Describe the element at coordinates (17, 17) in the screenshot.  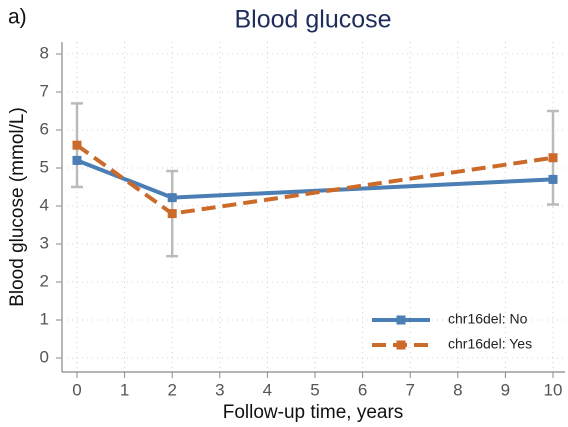
I see `panel-label: a)` at that location.